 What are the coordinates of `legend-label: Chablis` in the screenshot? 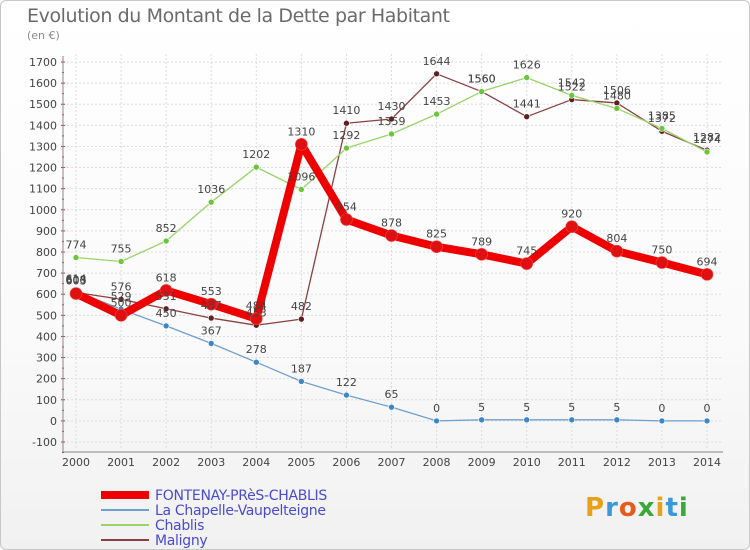 It's located at (179, 526).